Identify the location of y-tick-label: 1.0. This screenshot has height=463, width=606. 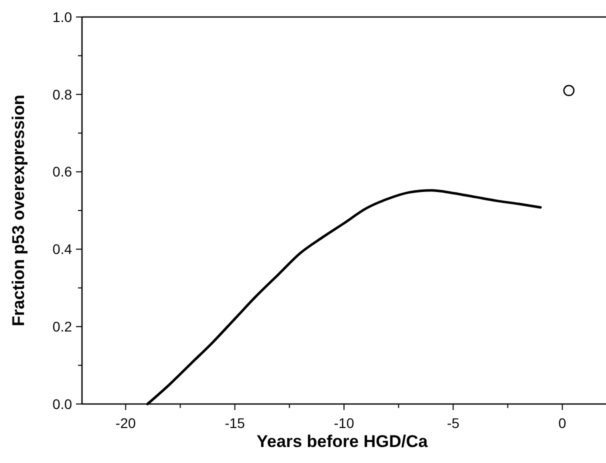
(62, 16).